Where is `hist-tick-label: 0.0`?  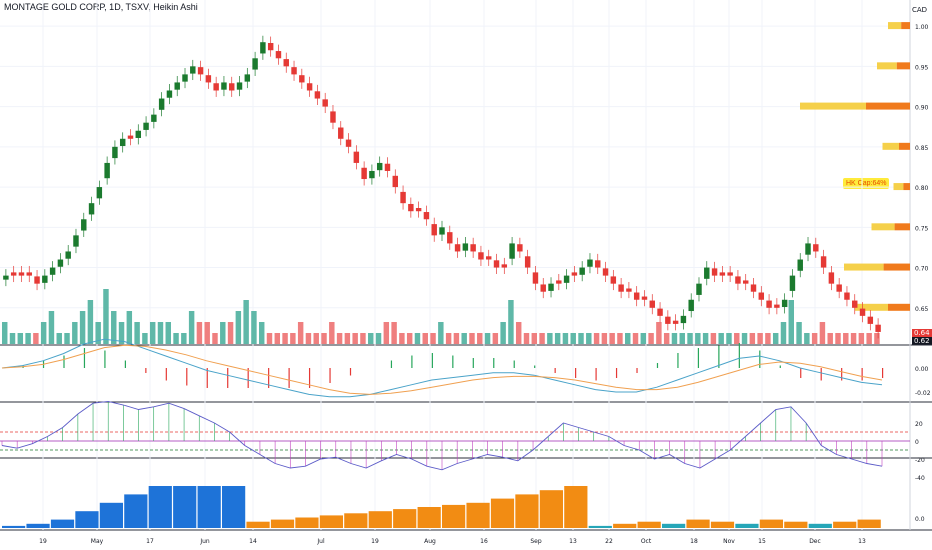
hist-tick-label: 0.0 is located at coordinates (920, 519).